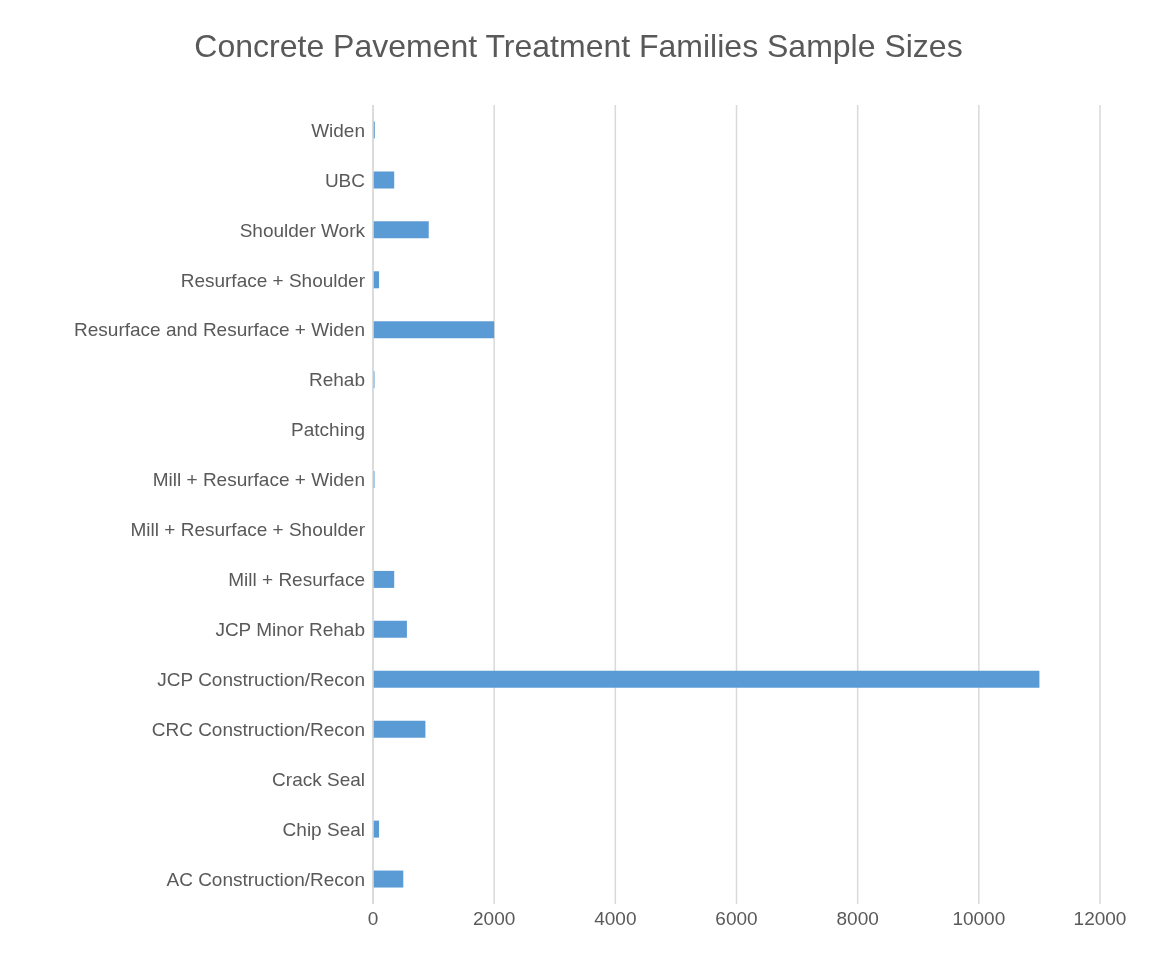  I want to click on y-tick-label: Shoulder Work, so click(302, 230).